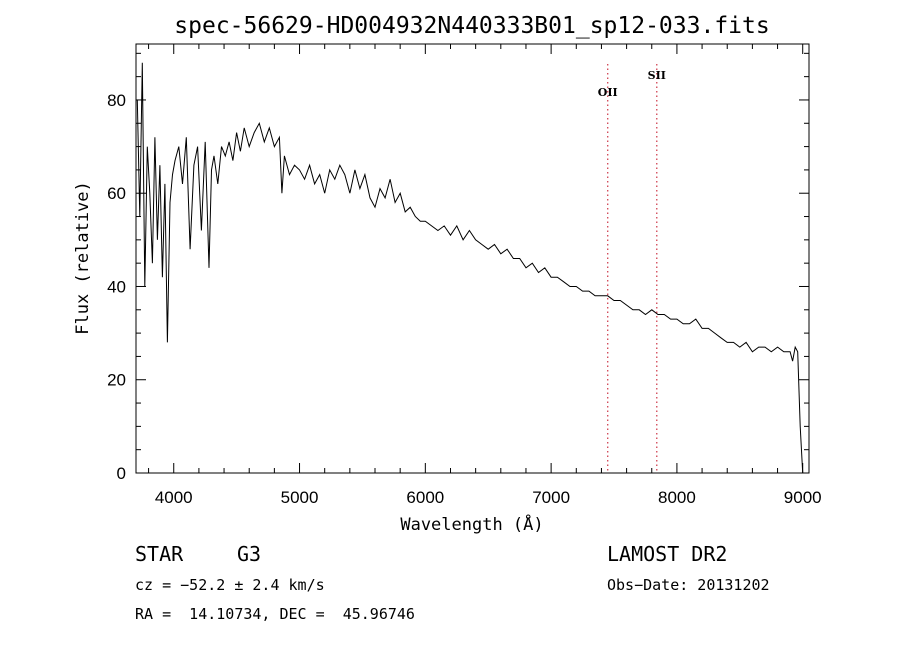 The height and width of the screenshot is (650, 900). What do you see at coordinates (667, 554) in the screenshot?
I see `survey-name: LAMOST DR2` at bounding box center [667, 554].